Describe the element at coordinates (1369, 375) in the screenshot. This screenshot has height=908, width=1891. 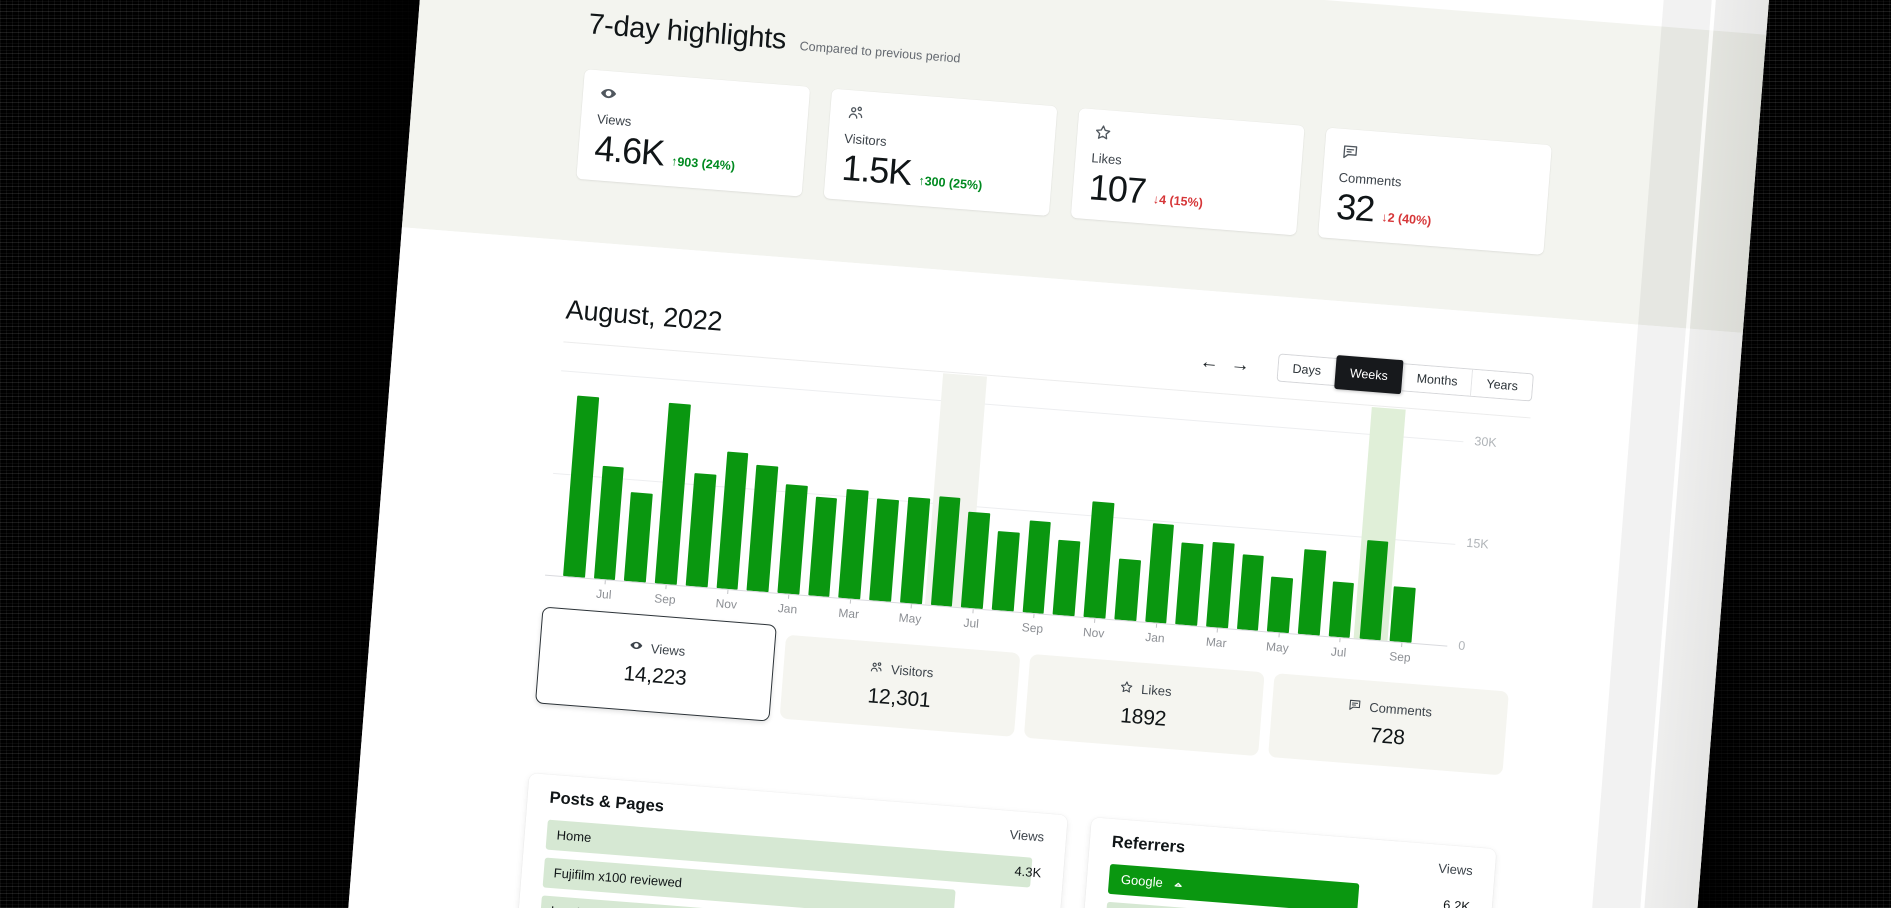
I see `range-tab-weeks: Weeks` at that location.